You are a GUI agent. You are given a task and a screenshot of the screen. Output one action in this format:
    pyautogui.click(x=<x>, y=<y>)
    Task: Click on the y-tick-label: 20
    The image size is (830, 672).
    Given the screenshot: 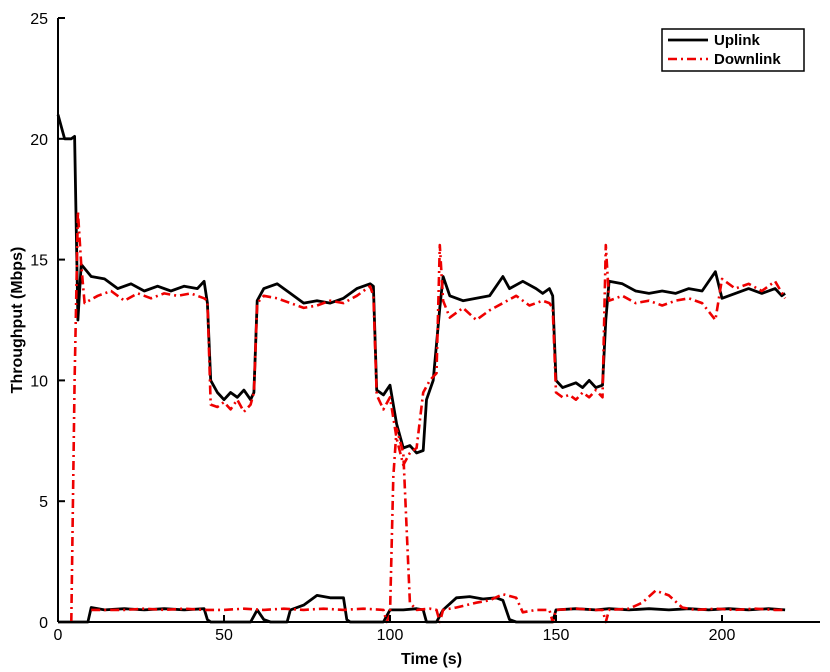 What is the action you would take?
    pyautogui.click(x=39, y=140)
    